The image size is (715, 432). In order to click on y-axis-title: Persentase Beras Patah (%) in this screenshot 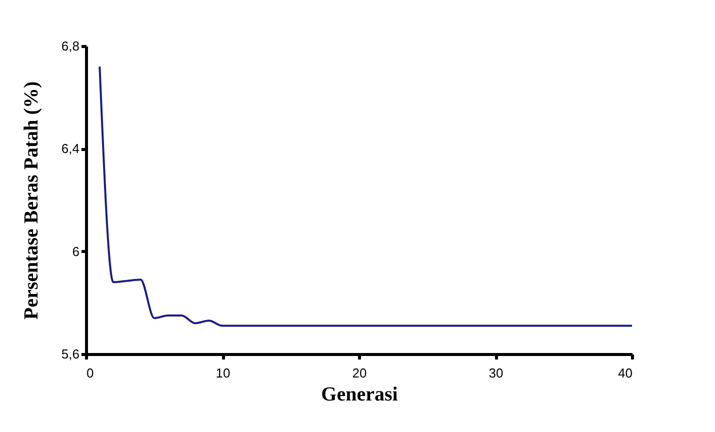, I will do `click(31, 200)`.